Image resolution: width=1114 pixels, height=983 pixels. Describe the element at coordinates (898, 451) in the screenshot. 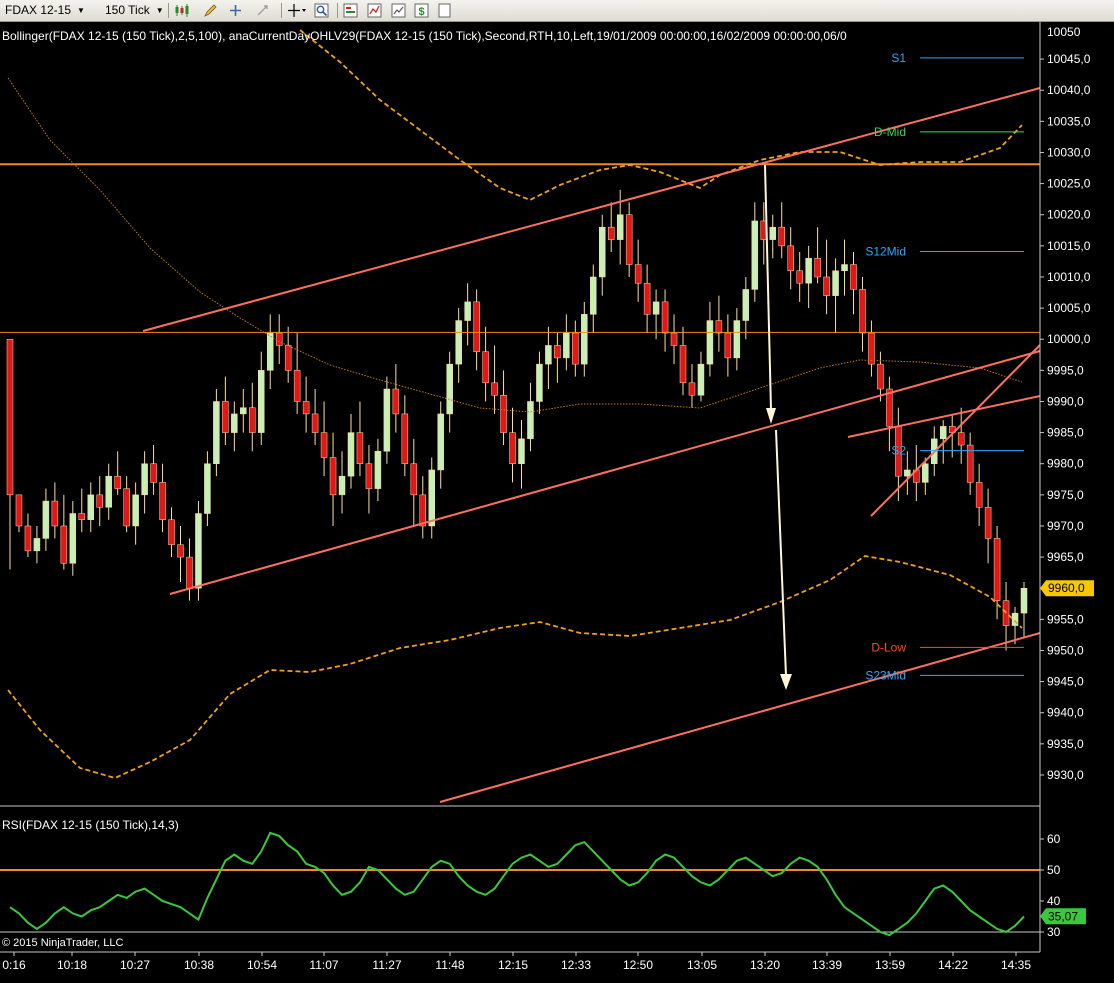

I see `level-label: S2` at that location.